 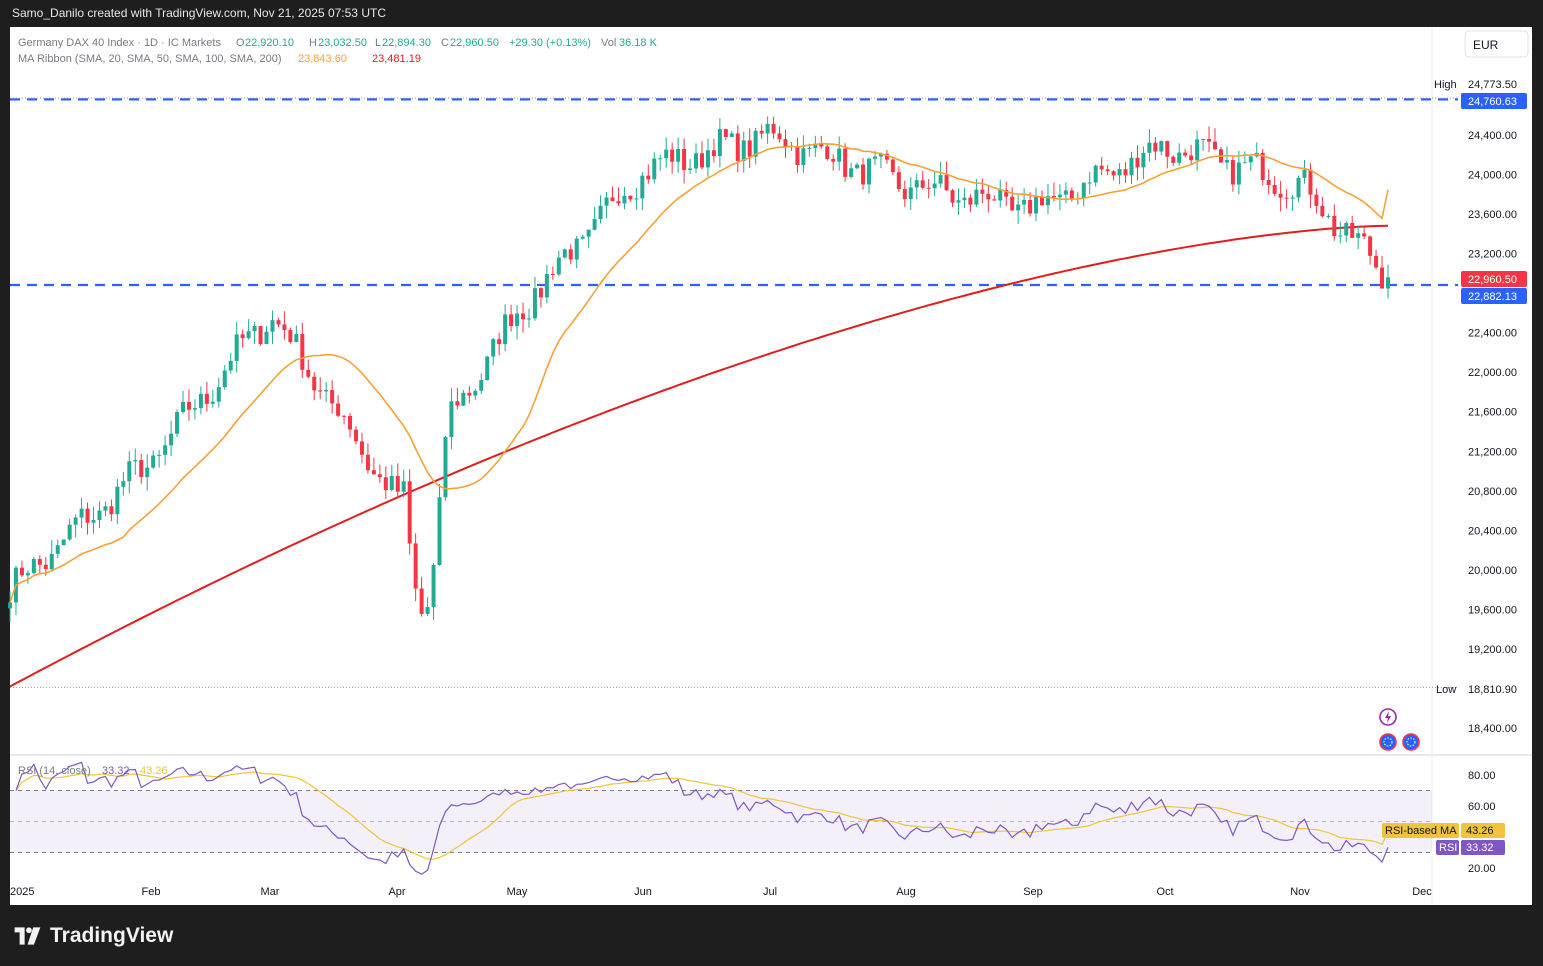 I want to click on rsi-ma-value-tag, so click(x=1483, y=830).